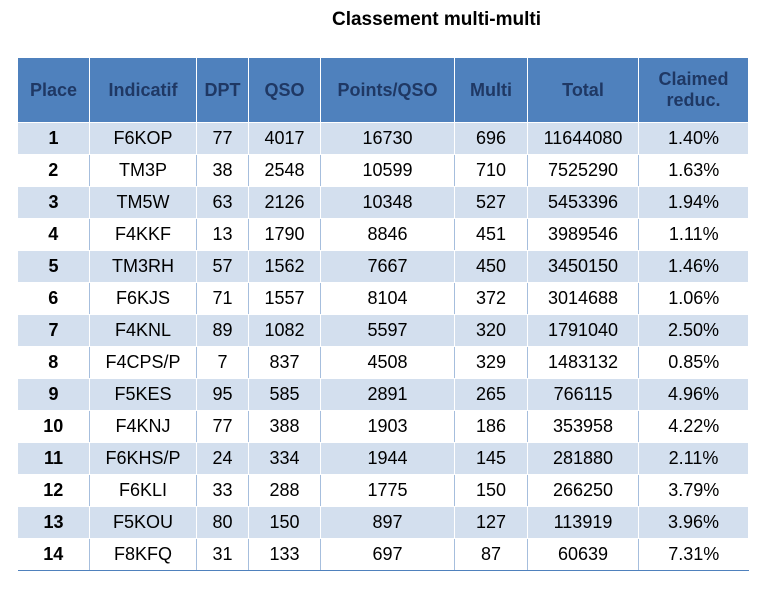 The image size is (773, 600). Describe the element at coordinates (143, 202) in the screenshot. I see `cell-callsign: TM5W` at that location.